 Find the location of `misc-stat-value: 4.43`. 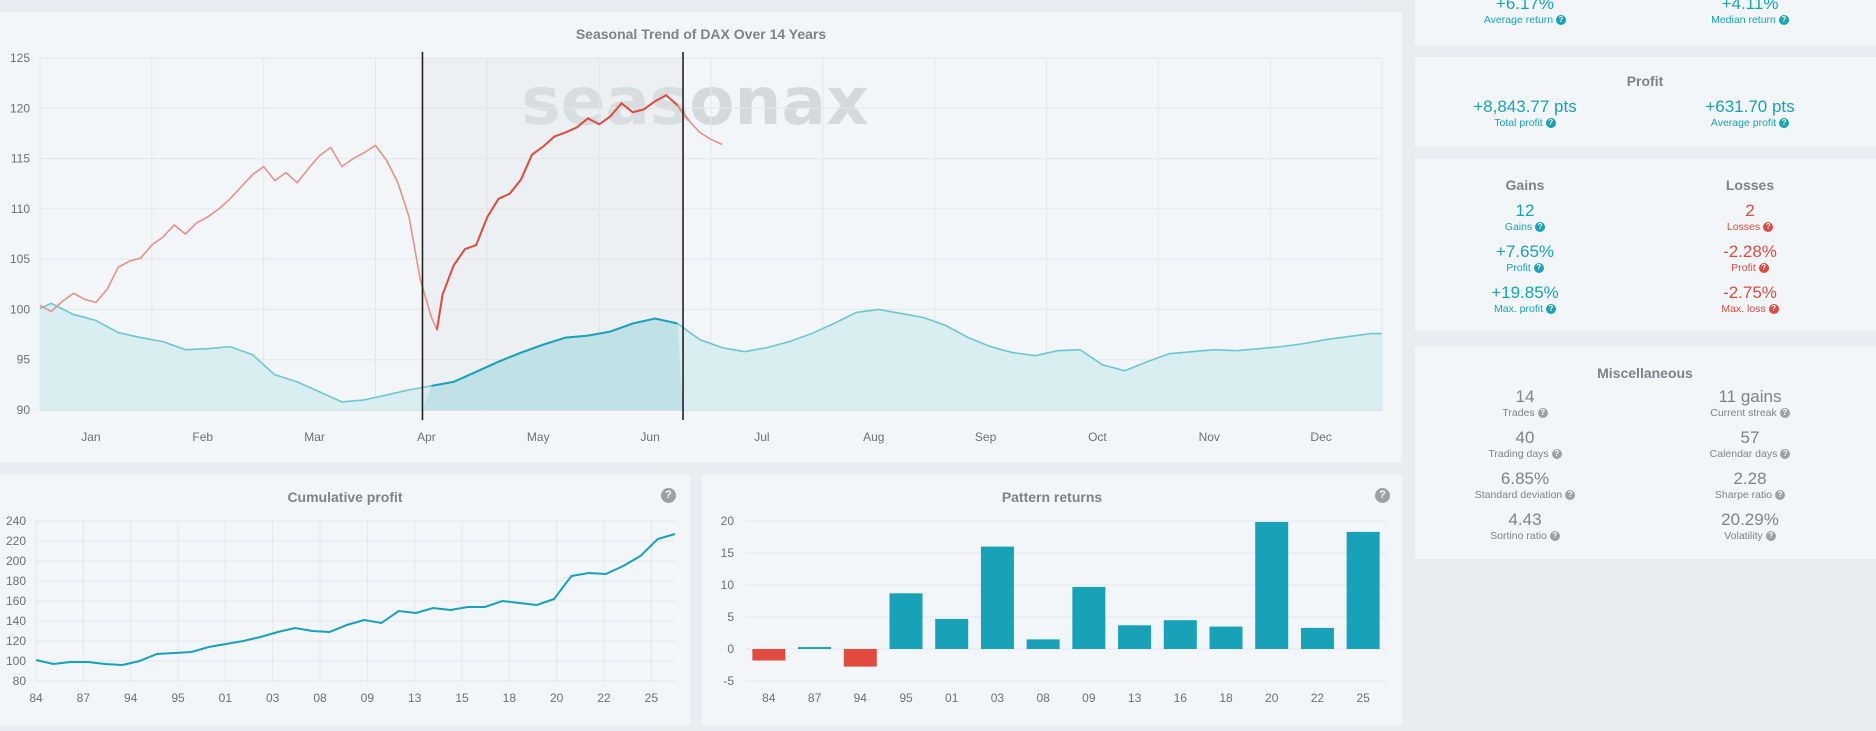

misc-stat-value: 4.43 is located at coordinates (1525, 519).